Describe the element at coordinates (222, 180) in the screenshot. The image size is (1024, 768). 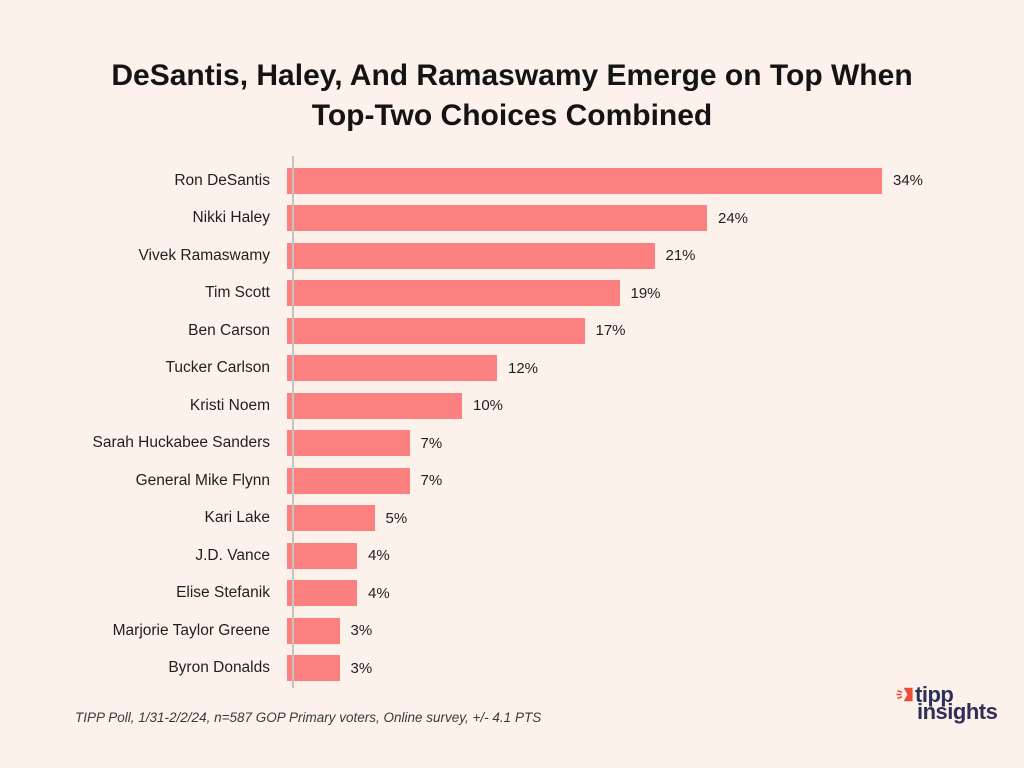
I see `category-label: Ron DeSantis` at that location.